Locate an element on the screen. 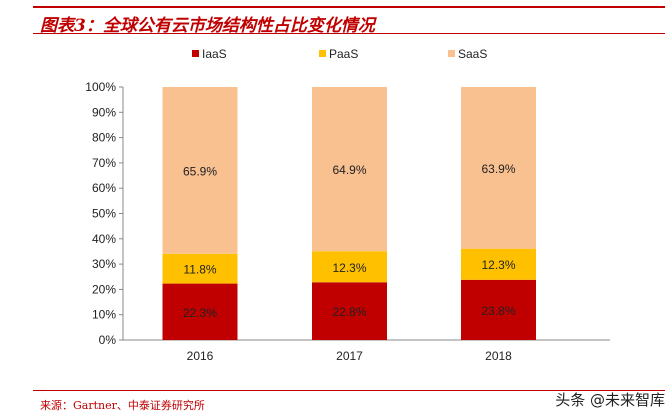 This screenshot has height=419, width=671. legend-label: IaaS is located at coordinates (214, 54).